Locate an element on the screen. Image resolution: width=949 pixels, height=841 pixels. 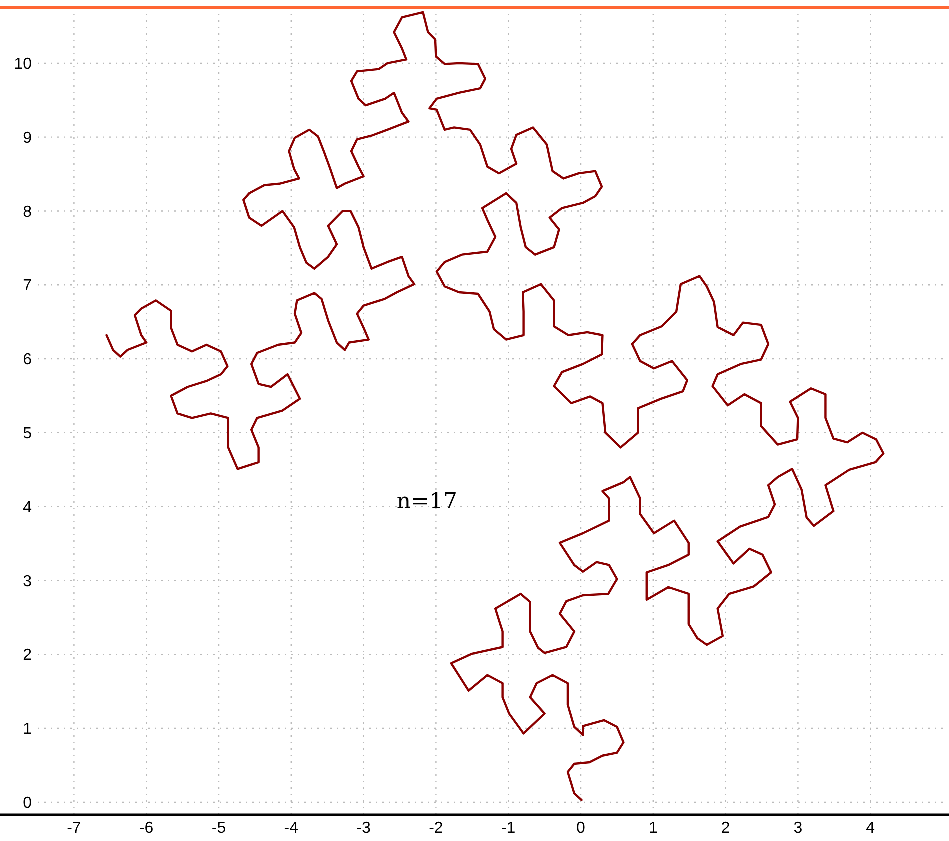
y-tick-label: 10 is located at coordinates (23, 65).